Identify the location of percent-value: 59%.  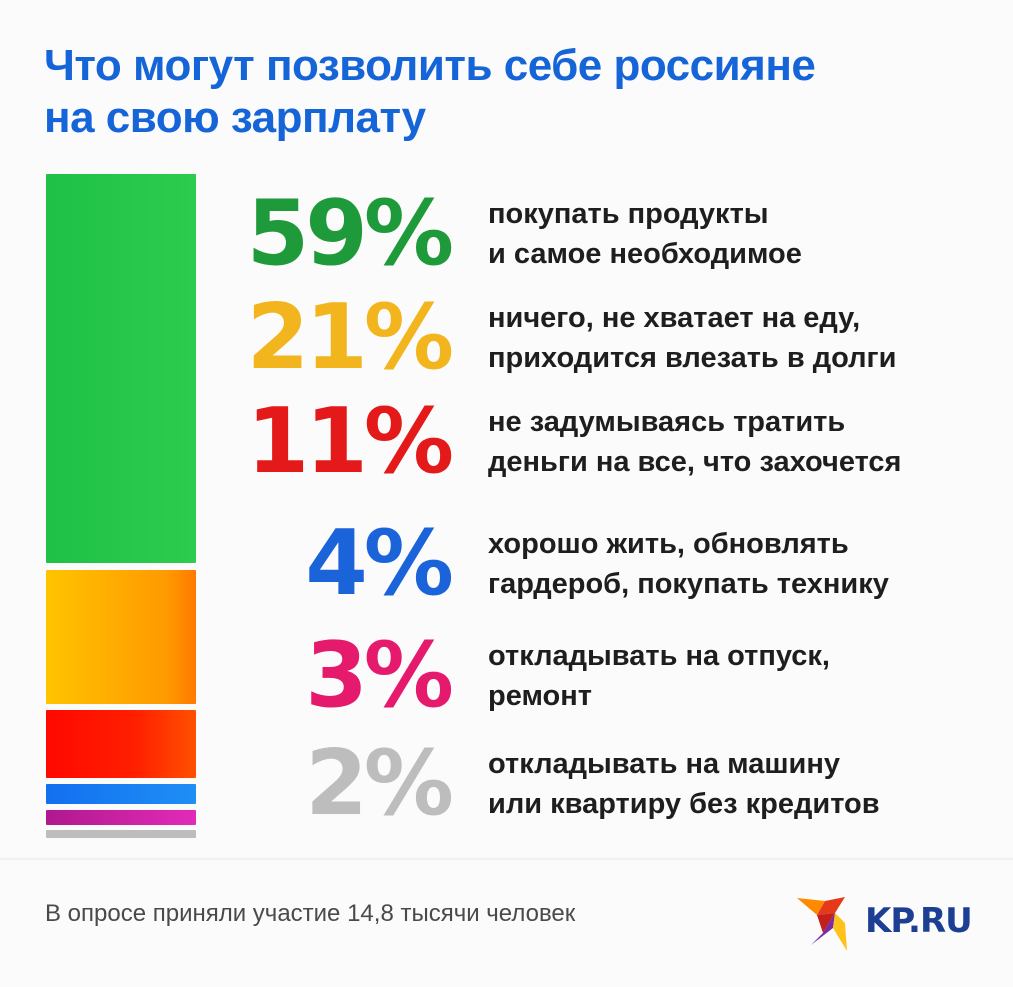
(350, 233).